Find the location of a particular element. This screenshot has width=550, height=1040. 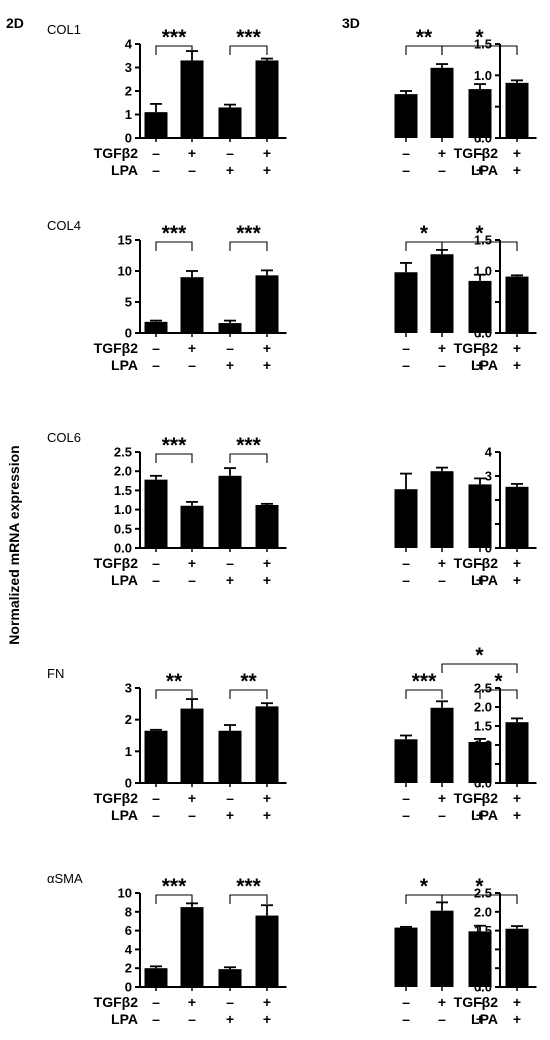

chart-10-significance-bracket is located at coordinates (479, 899).